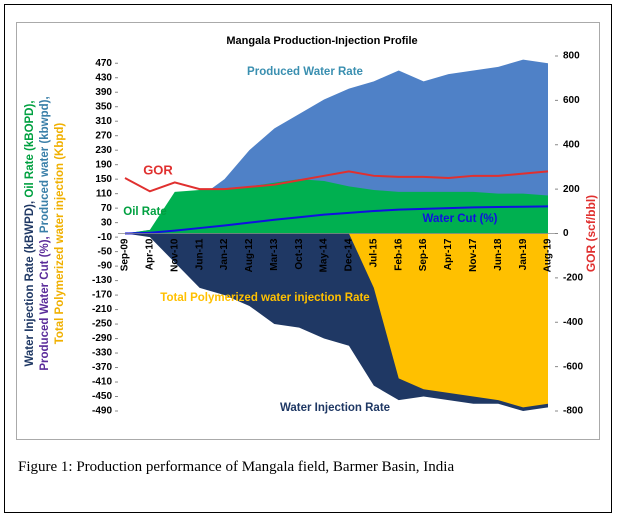  Describe the element at coordinates (102, 338) in the screenshot. I see `y-tick-label: -290` at that location.